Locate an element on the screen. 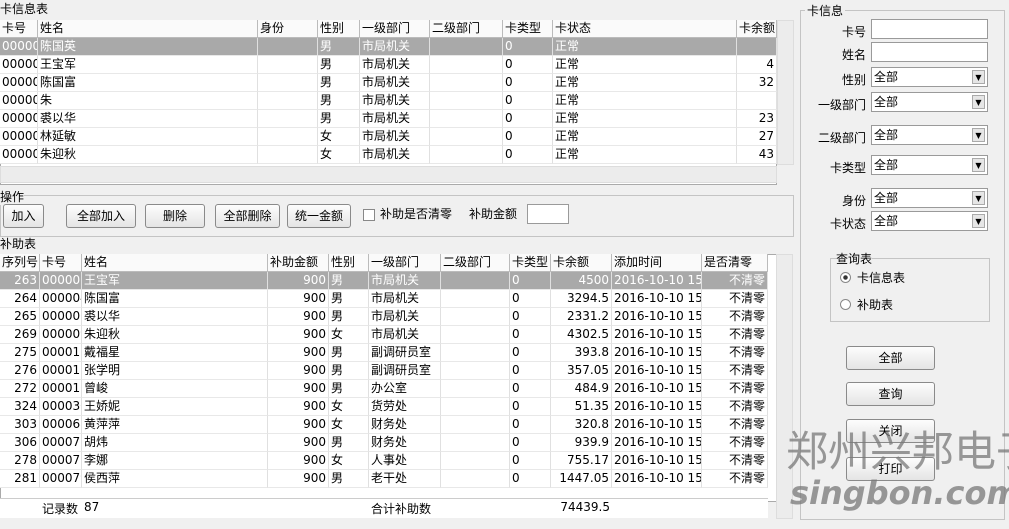 This screenshot has height=529, width=1009. column-header: 补助金额 is located at coordinates (298, 263).